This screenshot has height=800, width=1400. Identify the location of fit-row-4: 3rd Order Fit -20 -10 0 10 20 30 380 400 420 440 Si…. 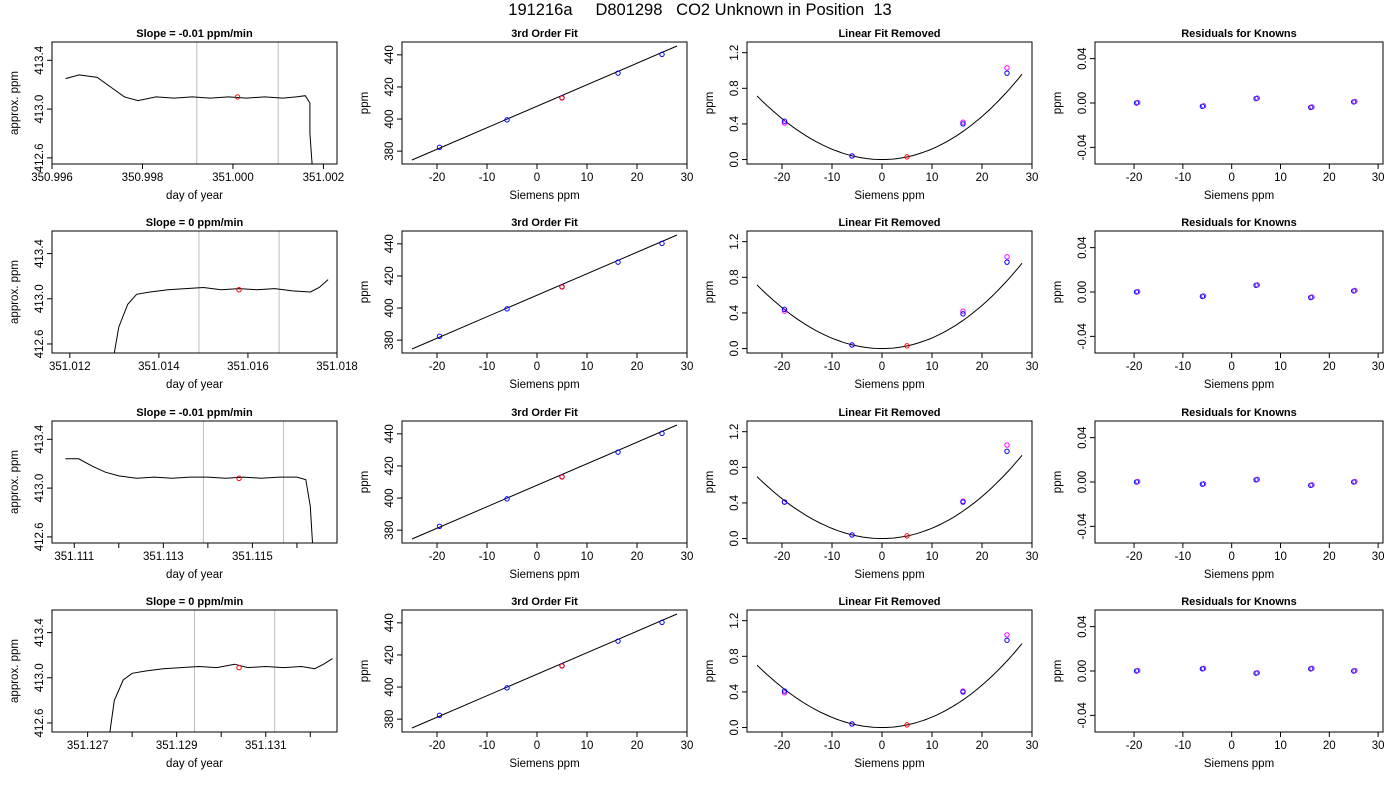
(526, 683).